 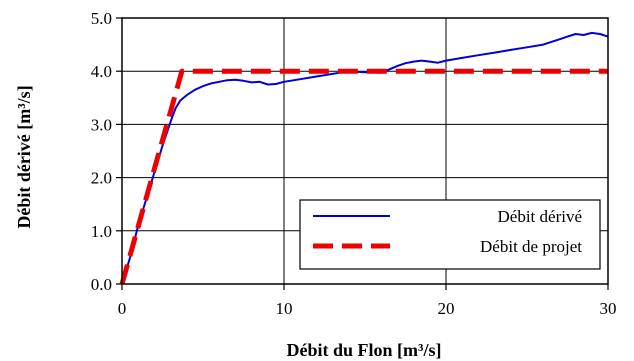 What do you see at coordinates (446, 308) in the screenshot?
I see `x-tick-label: 20` at bounding box center [446, 308].